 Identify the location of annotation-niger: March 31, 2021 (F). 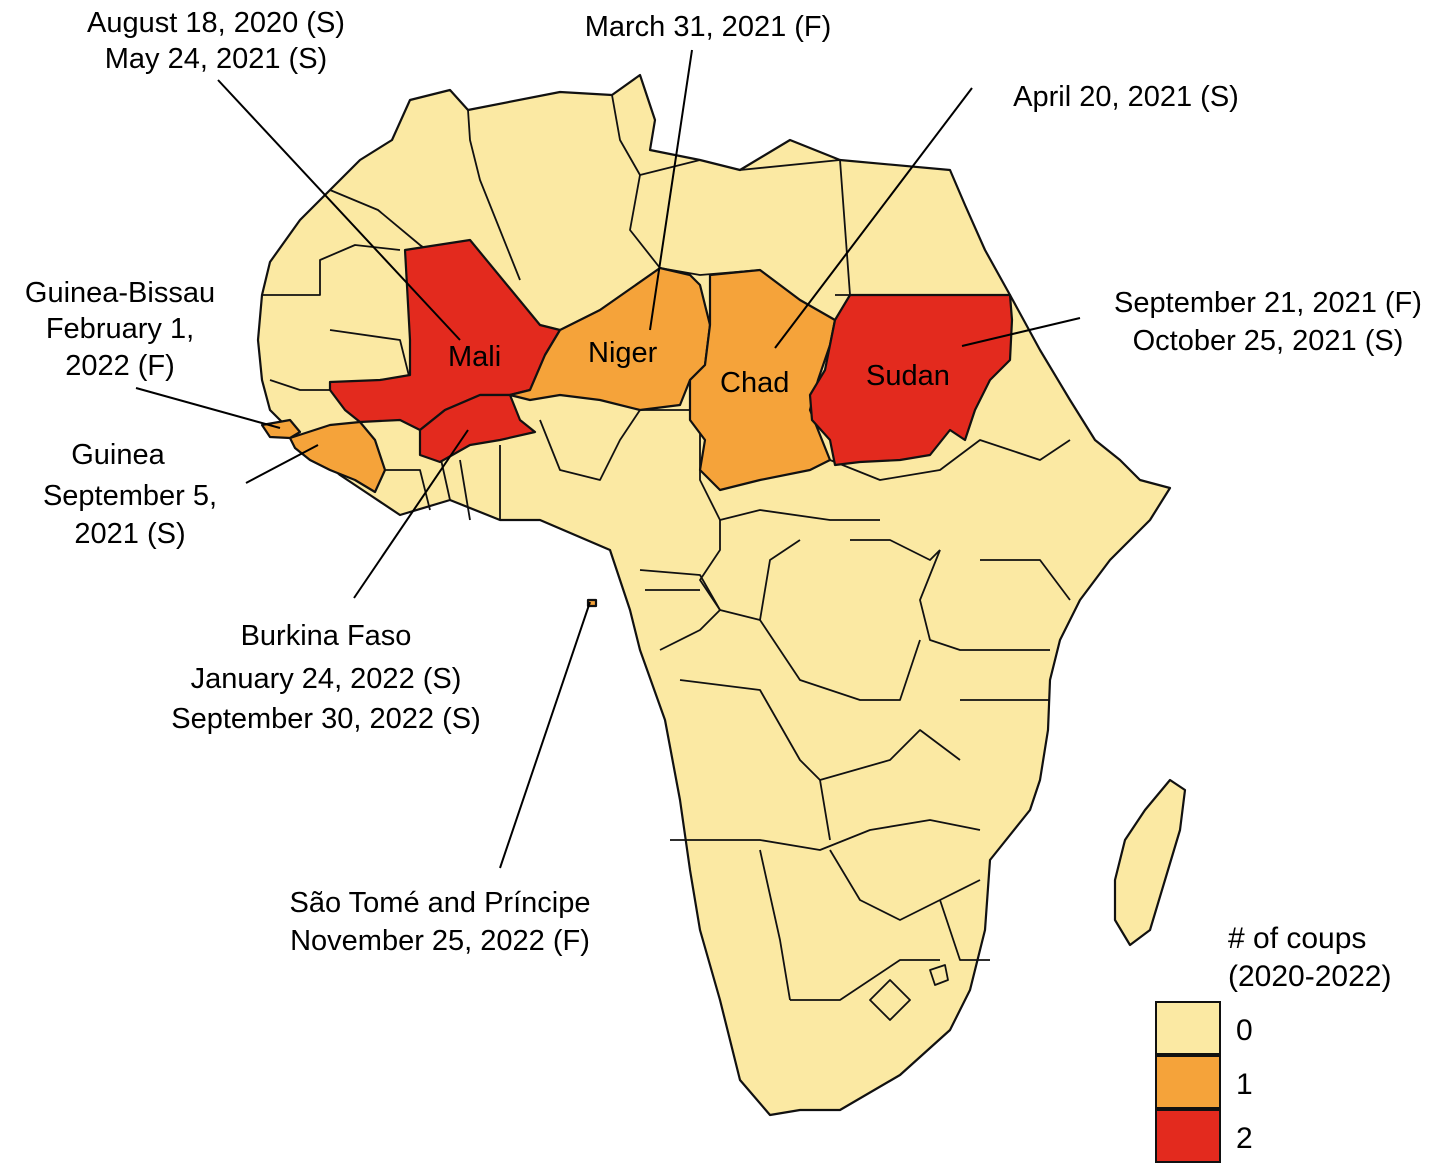
(708, 27).